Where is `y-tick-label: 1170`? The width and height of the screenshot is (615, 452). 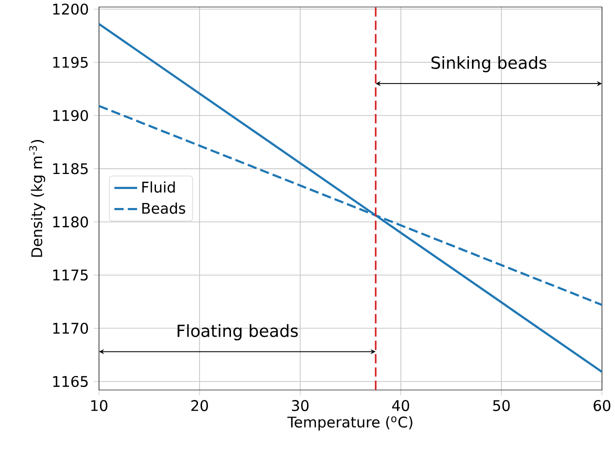
y-tick-label: 1170 is located at coordinates (70, 328).